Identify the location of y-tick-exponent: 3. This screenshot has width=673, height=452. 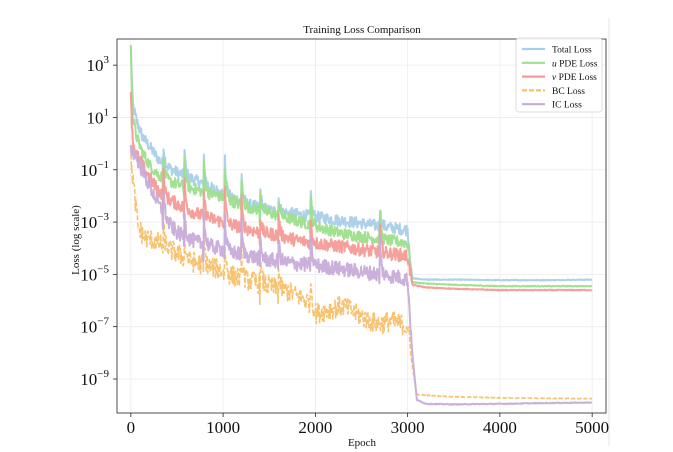
(107, 60).